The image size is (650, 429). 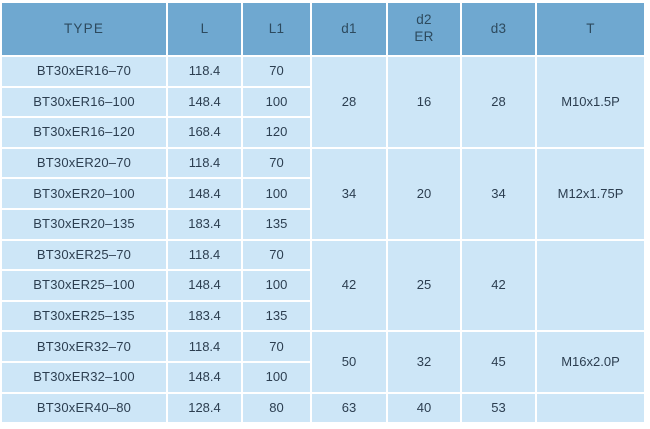 I want to click on cell-d1: 50, so click(x=350, y=363).